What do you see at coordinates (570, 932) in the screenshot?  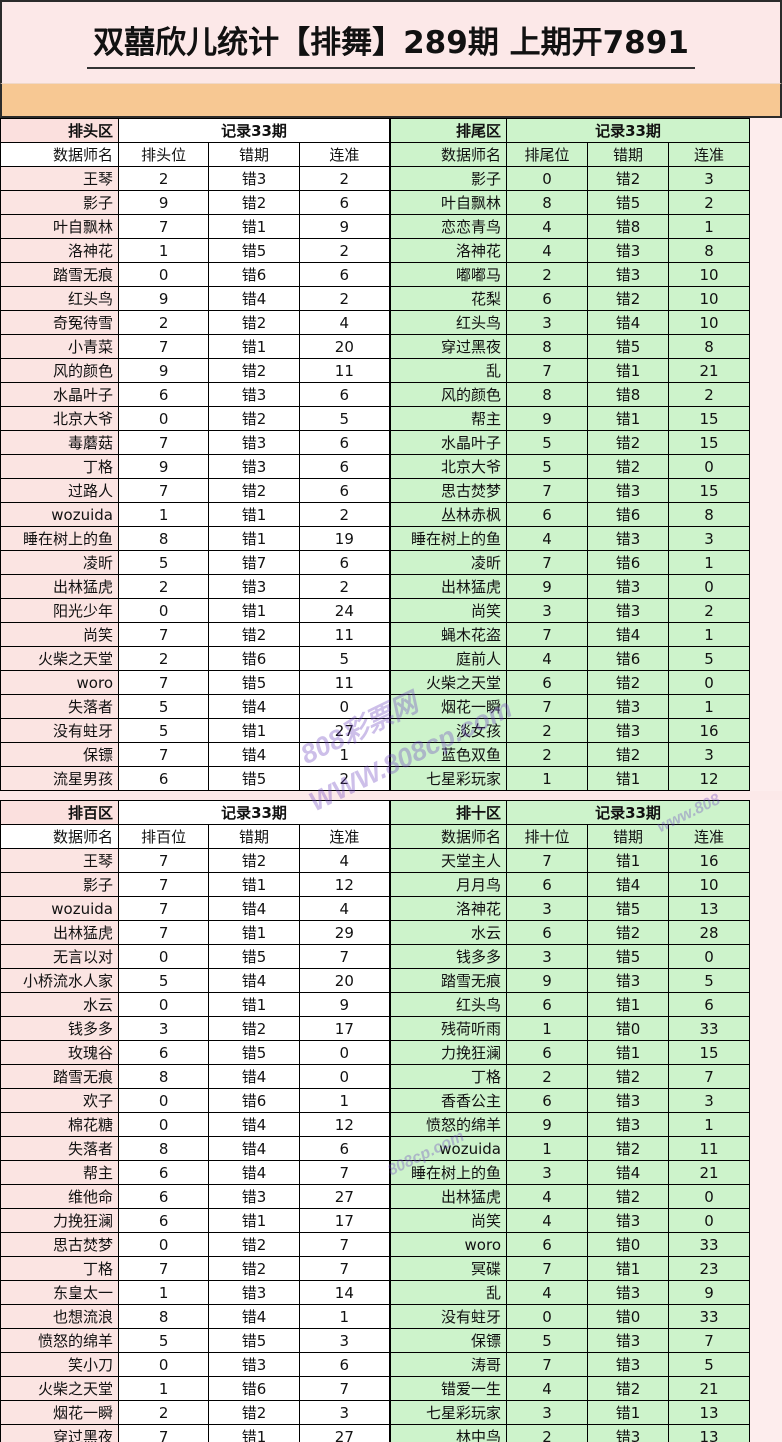 I see `table-row: 水云 6 错2 28` at bounding box center [570, 932].